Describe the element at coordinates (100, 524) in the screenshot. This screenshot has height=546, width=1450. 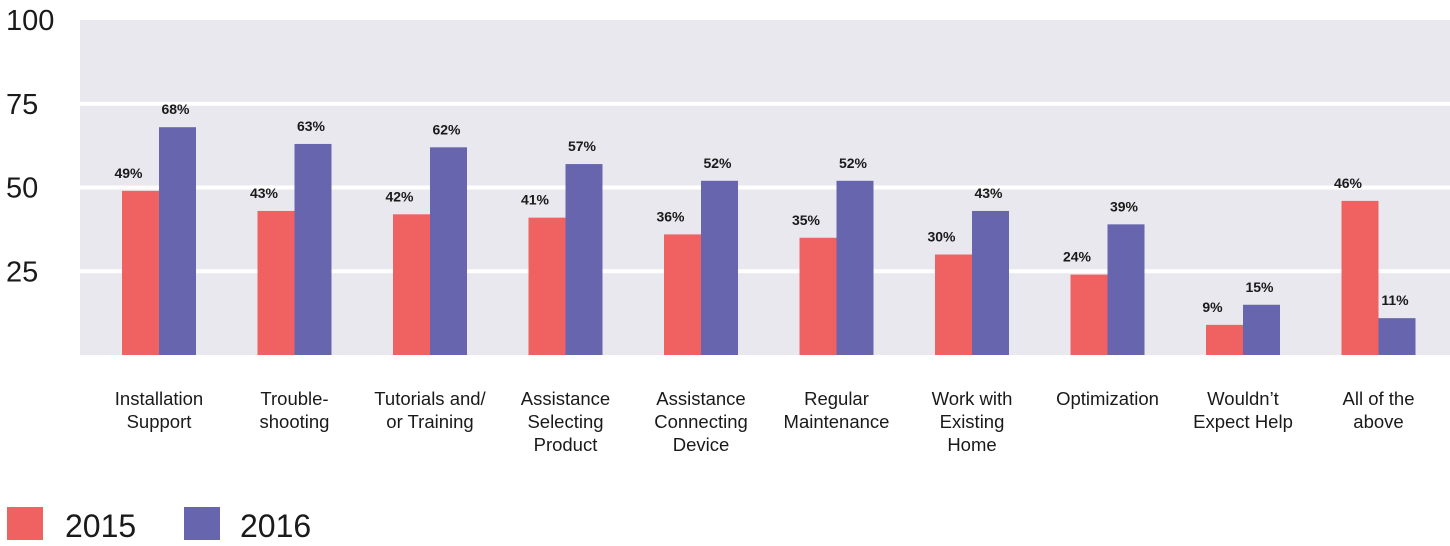
I see `legend-label: 2015` at that location.